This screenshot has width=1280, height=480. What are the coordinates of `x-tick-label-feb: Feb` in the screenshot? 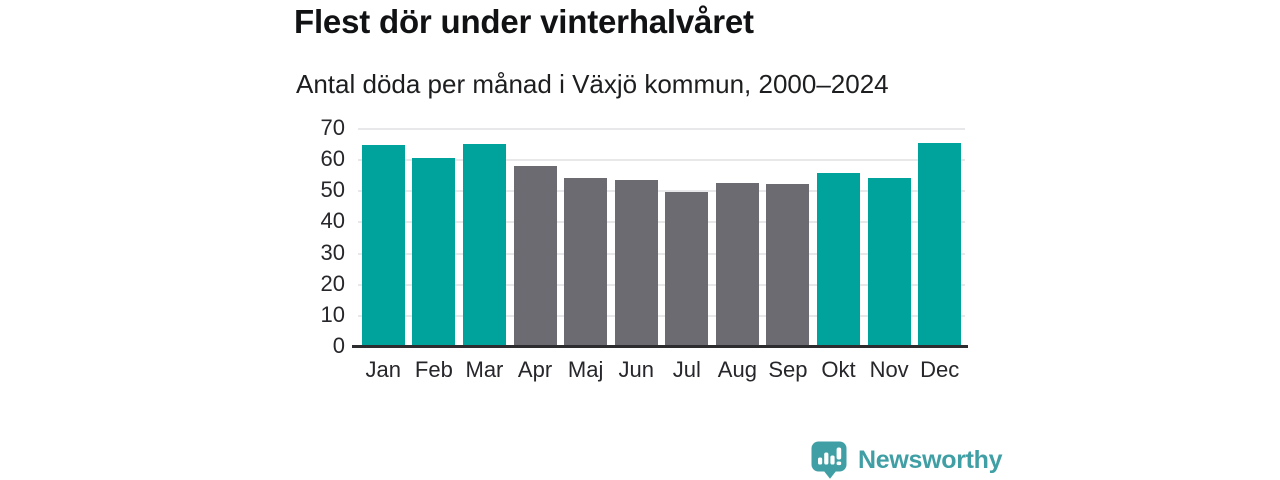 It's located at (433, 369).